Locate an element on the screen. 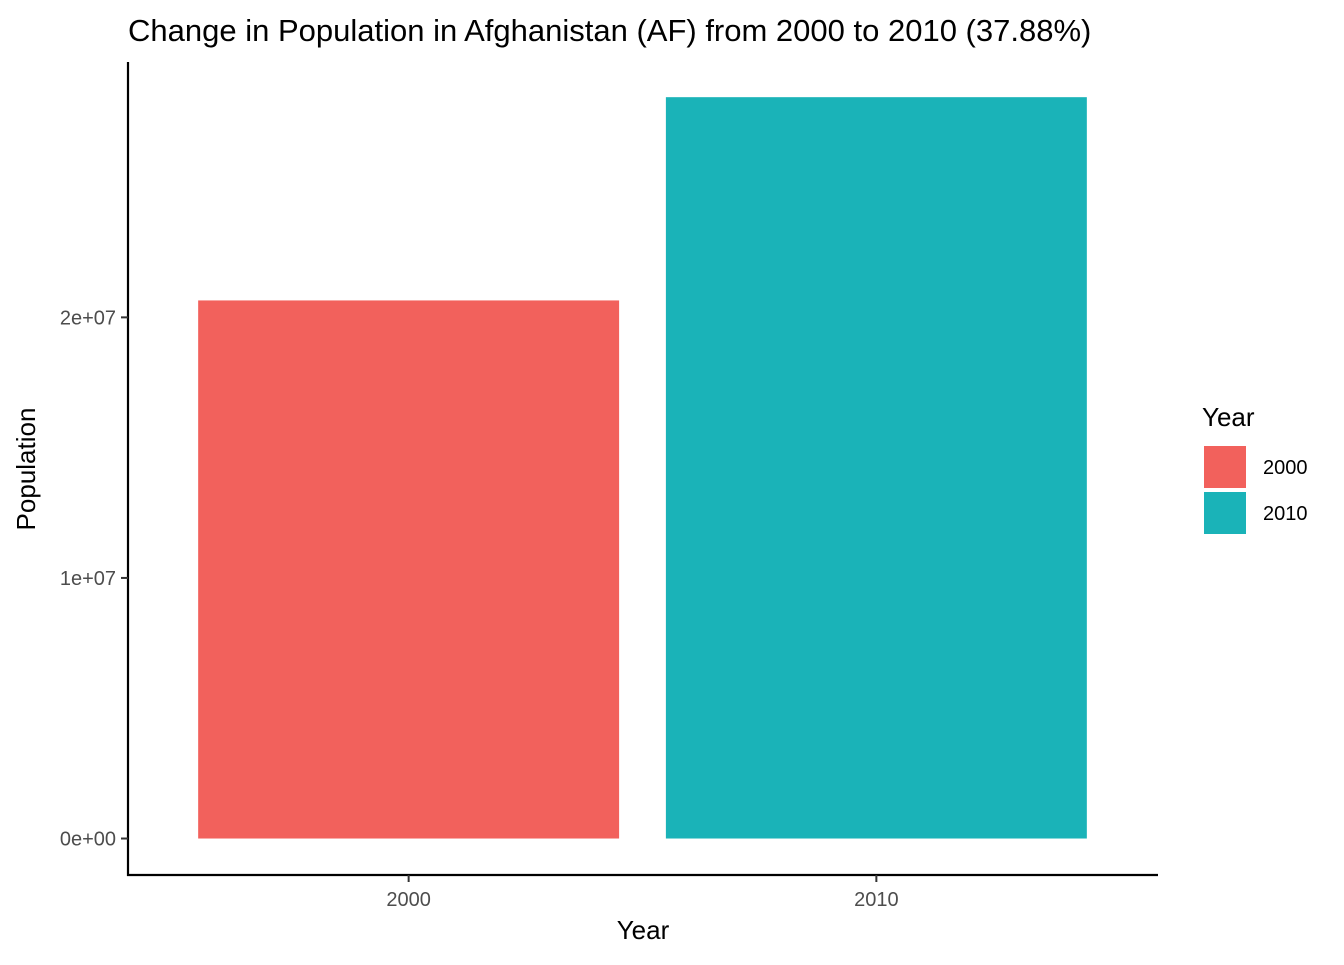 The image size is (1344, 965). y-tick-label: 1e+07 is located at coordinates (88, 579).